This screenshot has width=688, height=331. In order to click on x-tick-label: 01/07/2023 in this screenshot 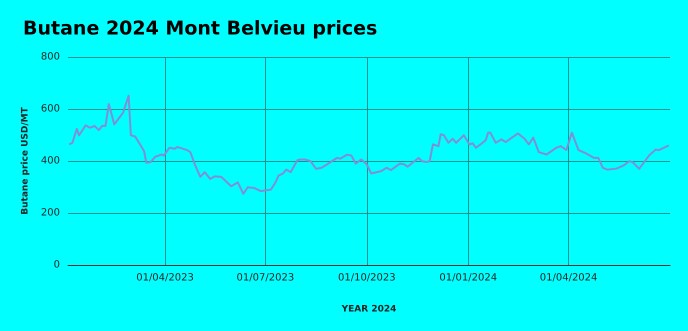, I will do `click(265, 278)`.